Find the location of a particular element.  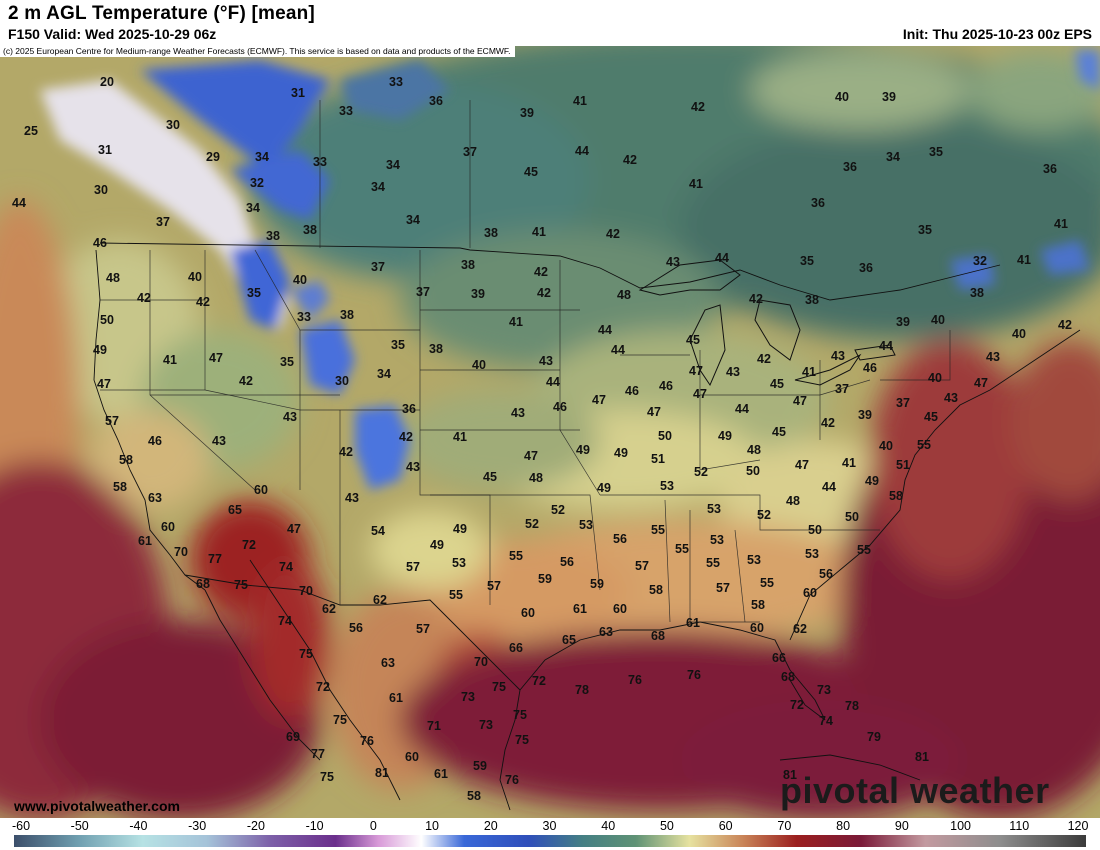

colorbar-tick-label: 30 is located at coordinates (549, 826).